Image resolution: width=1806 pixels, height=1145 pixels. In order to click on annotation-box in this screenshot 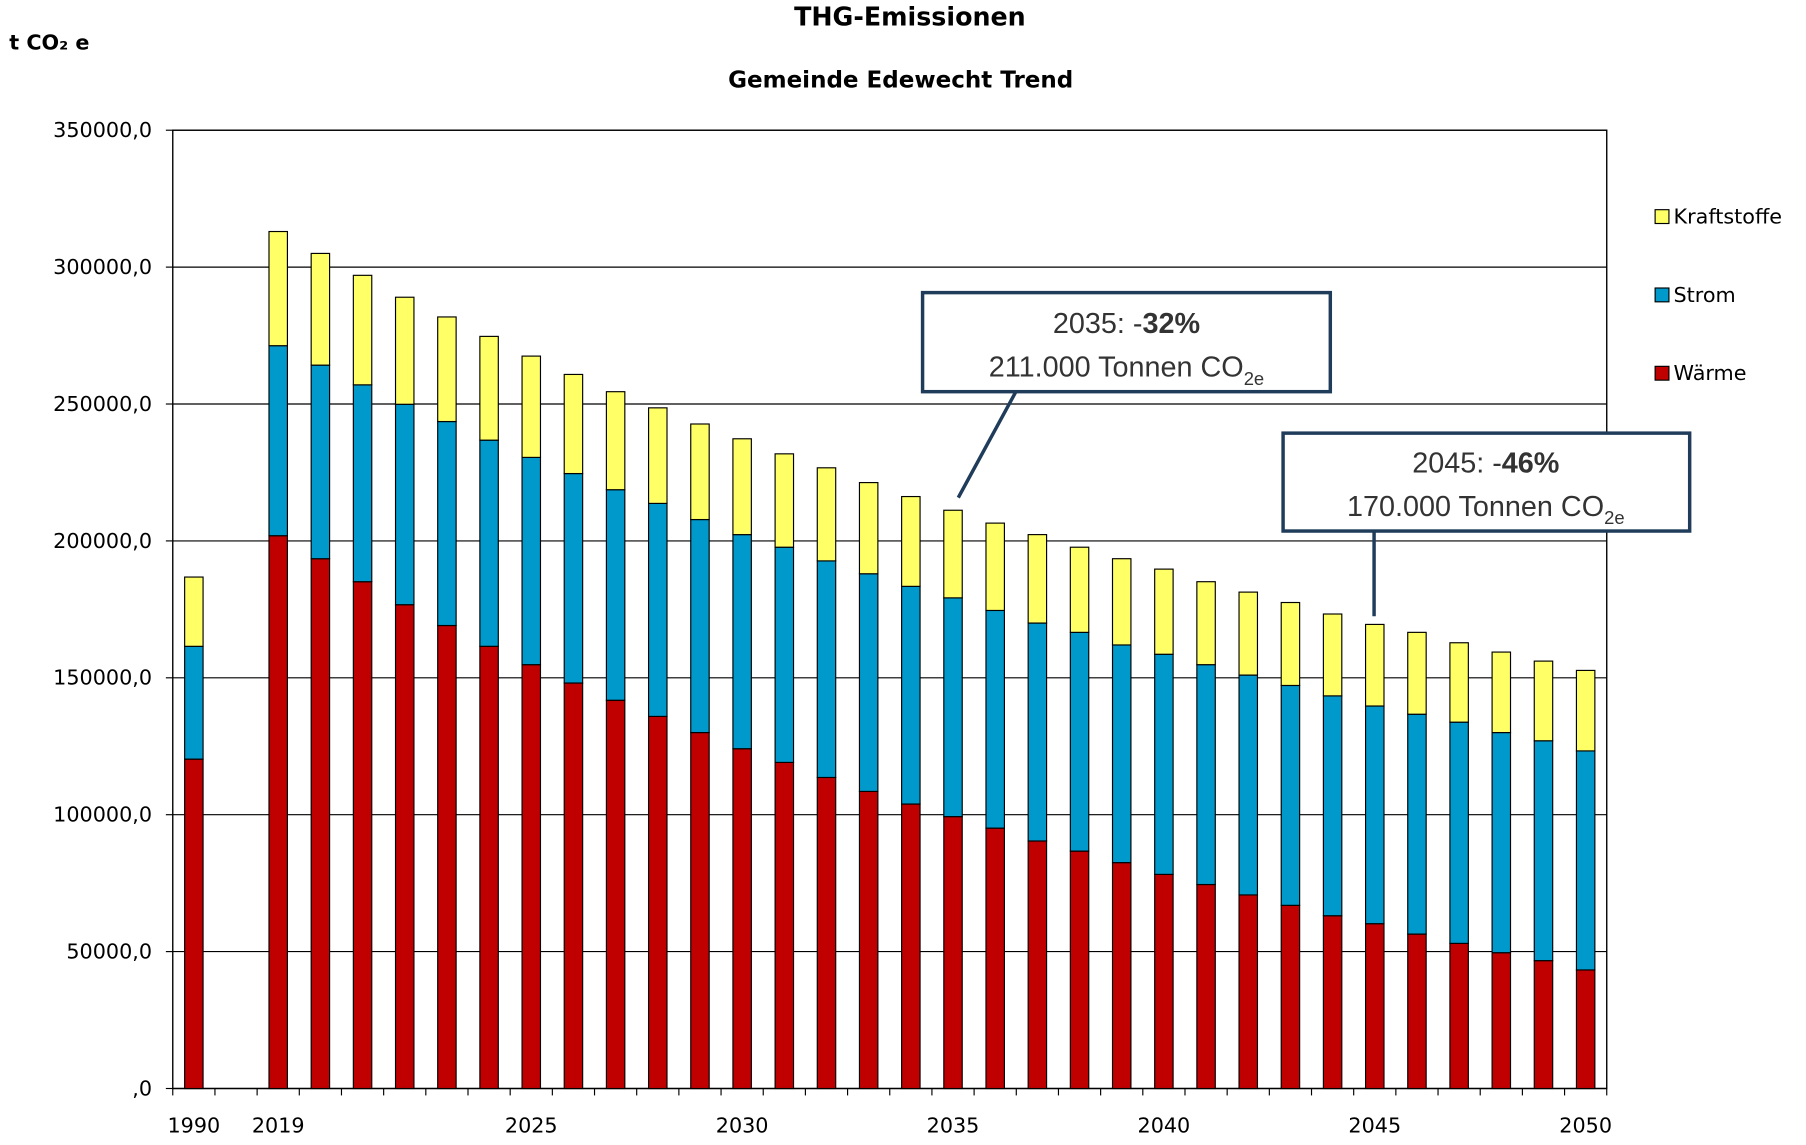, I will do `click(1486, 482)`.